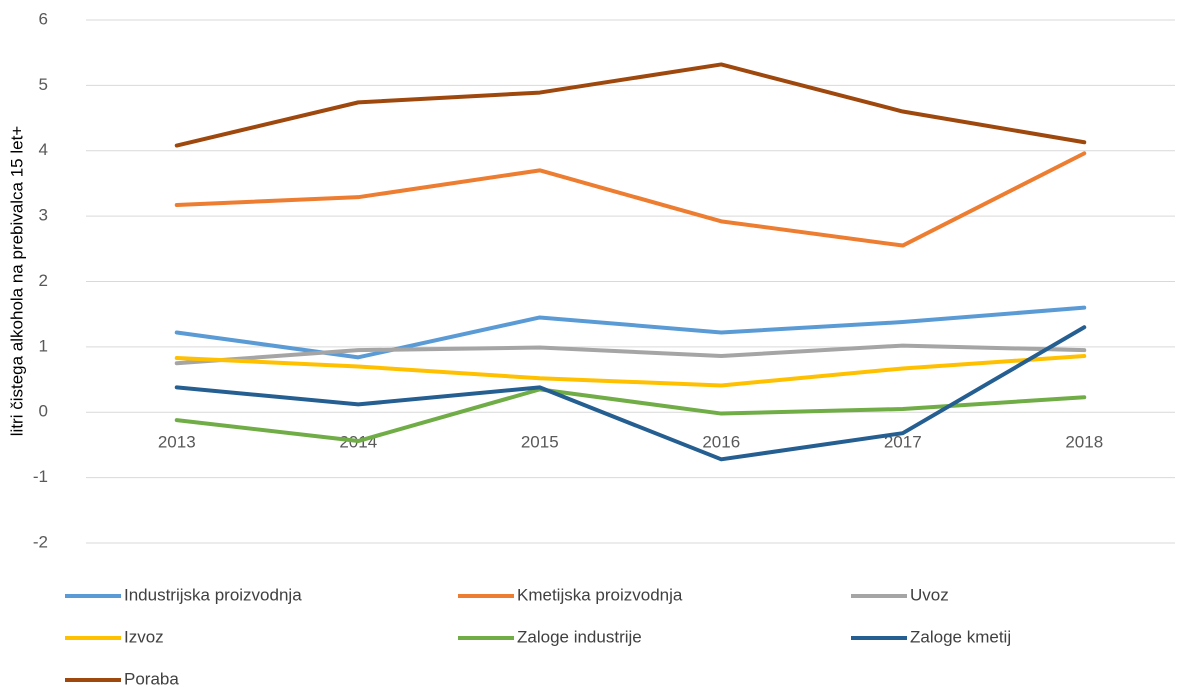  What do you see at coordinates (151, 678) in the screenshot?
I see `legend-label: Poraba` at bounding box center [151, 678].